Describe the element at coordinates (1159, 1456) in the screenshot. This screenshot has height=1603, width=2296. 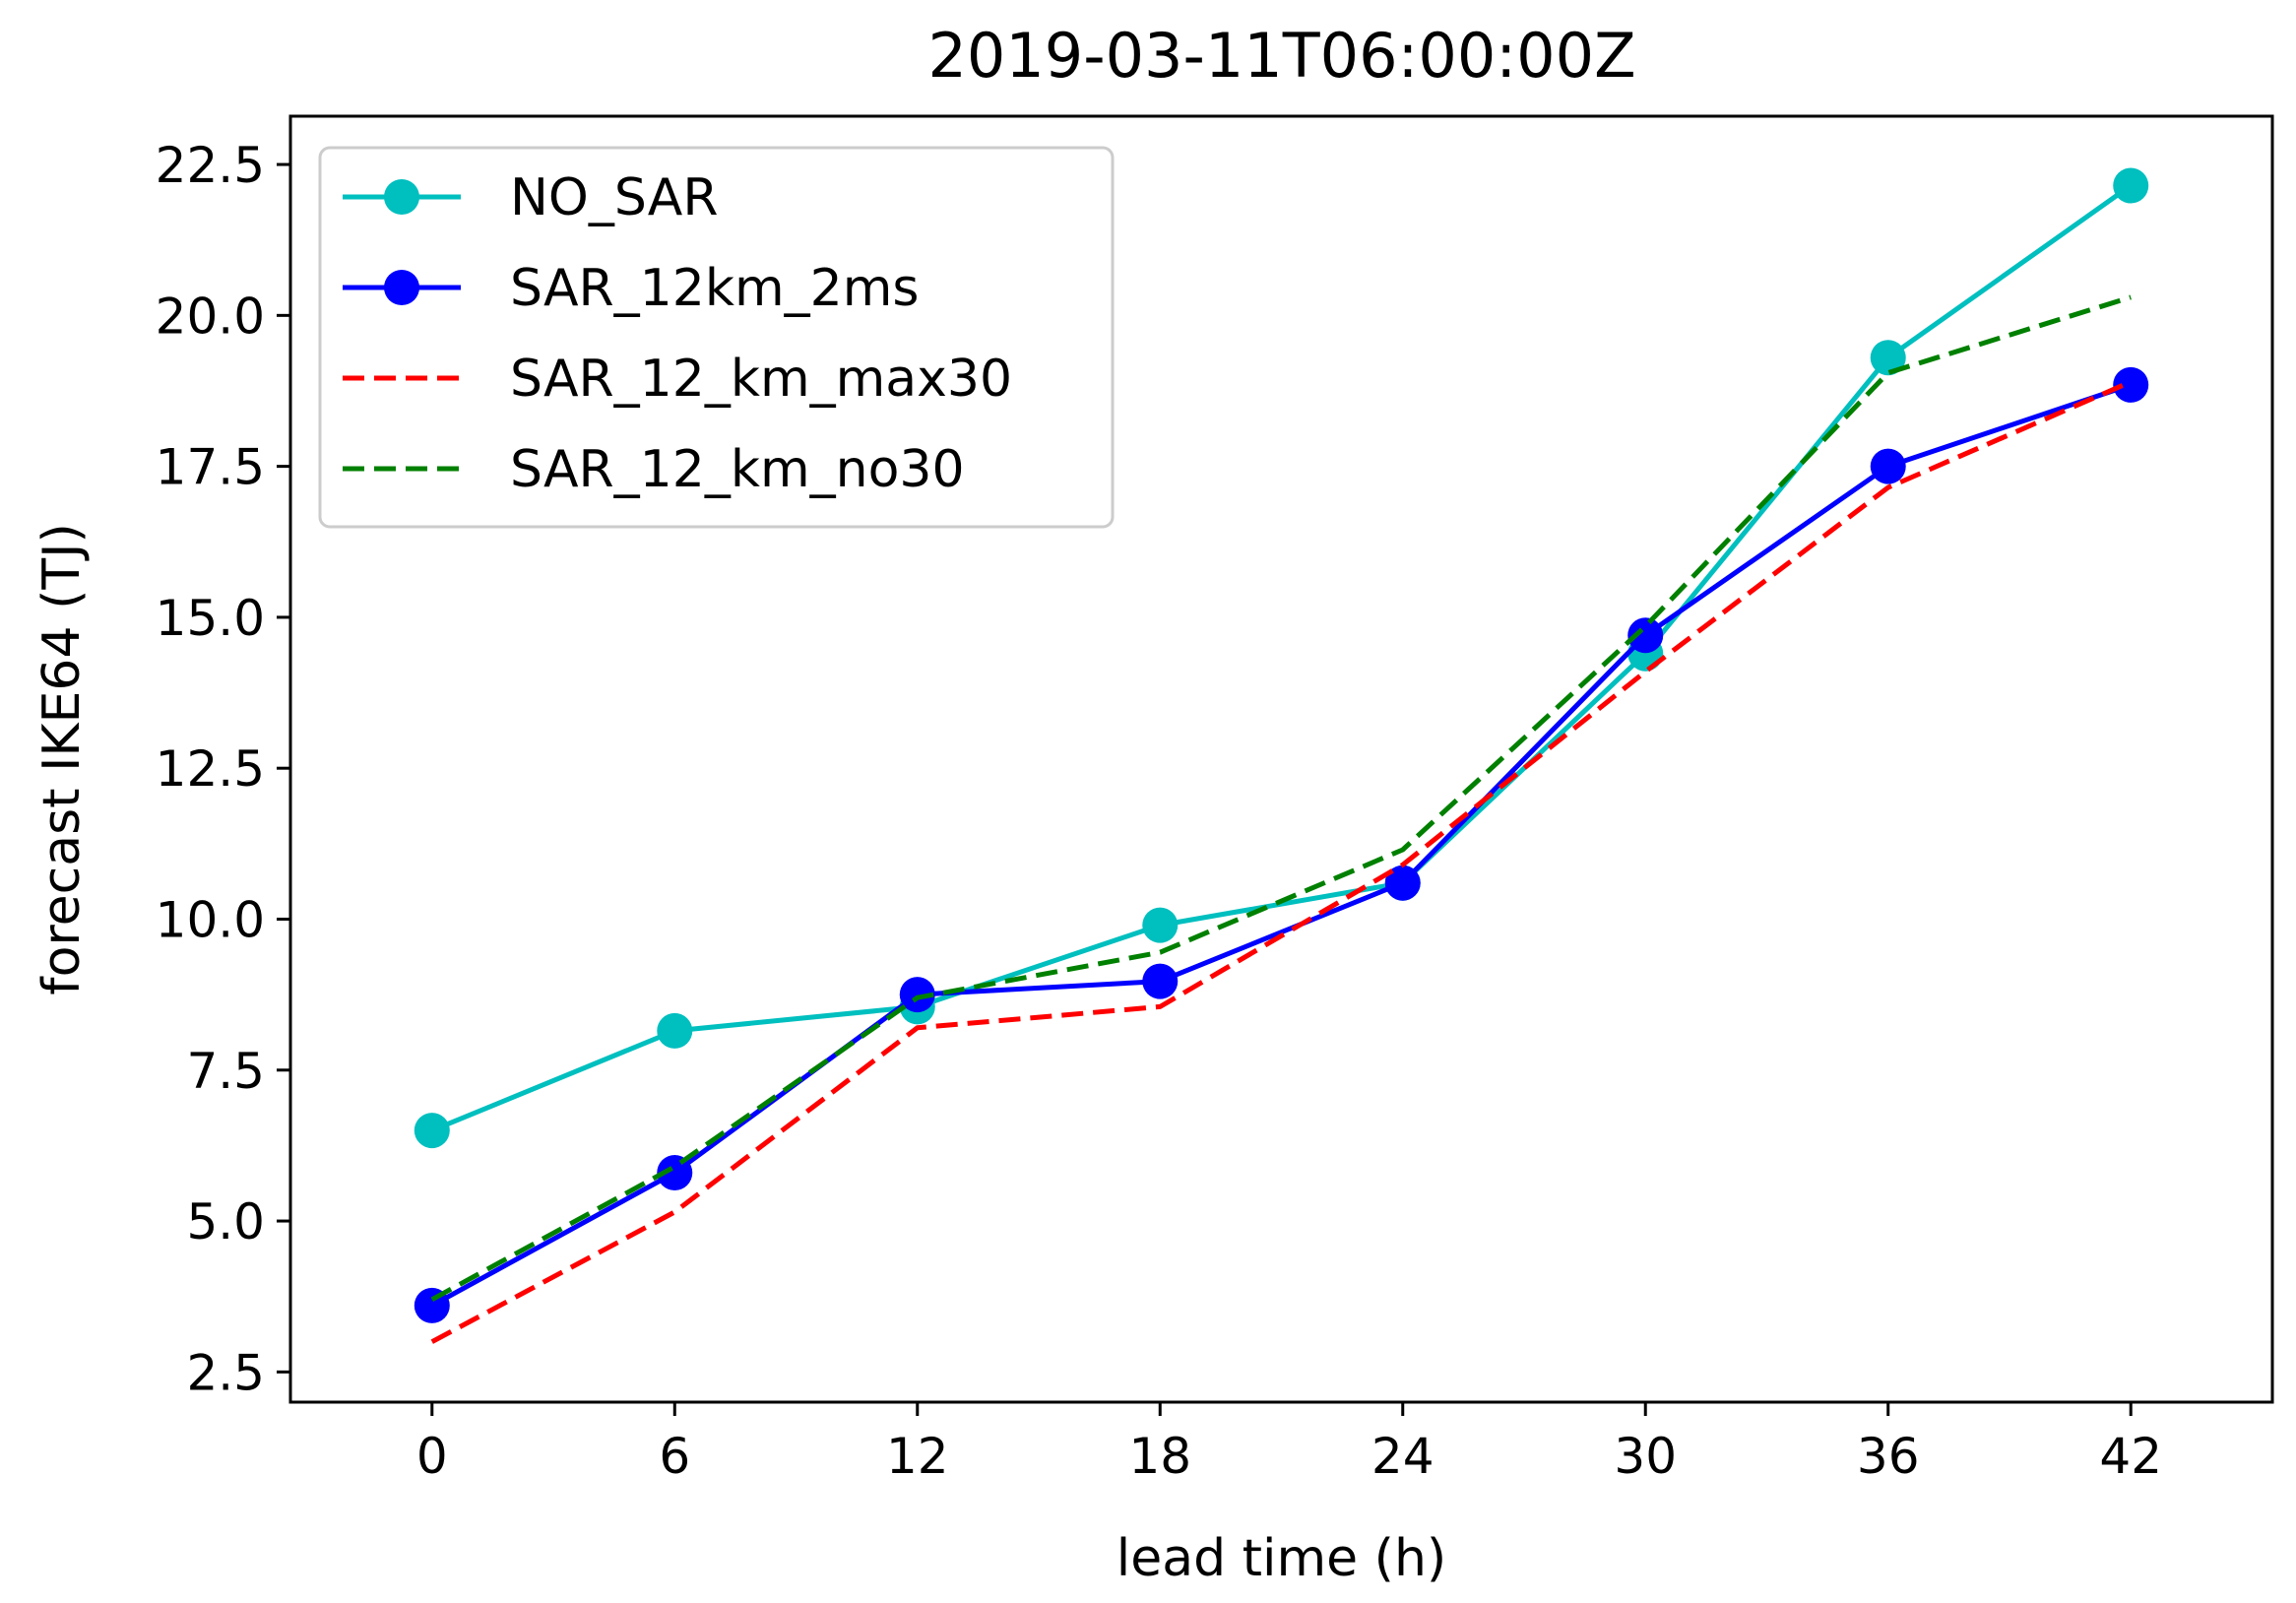
I see `x-tick-label: 18` at that location.